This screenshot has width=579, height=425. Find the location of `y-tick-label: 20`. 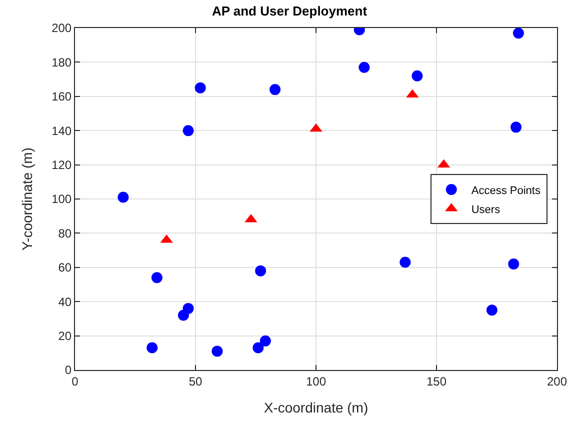

y-tick-label: 20 is located at coordinates (65, 336).